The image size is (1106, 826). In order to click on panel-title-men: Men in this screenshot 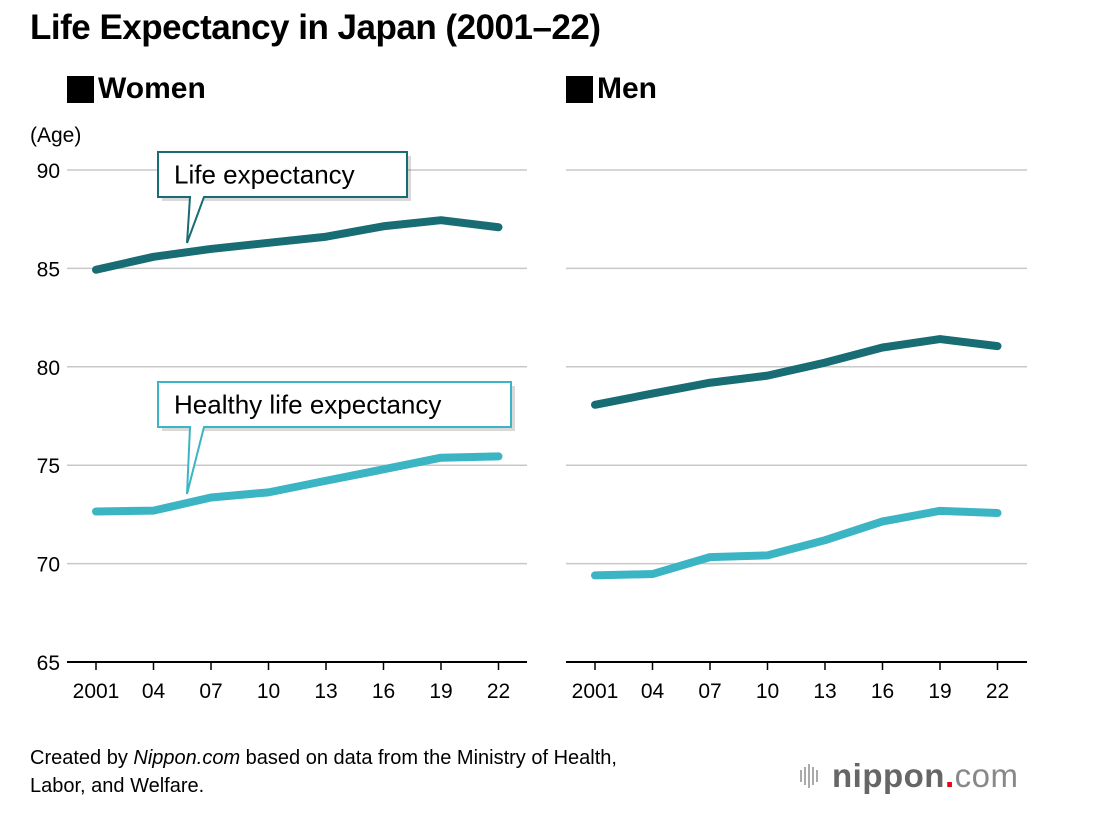, I will do `click(611, 89)`.